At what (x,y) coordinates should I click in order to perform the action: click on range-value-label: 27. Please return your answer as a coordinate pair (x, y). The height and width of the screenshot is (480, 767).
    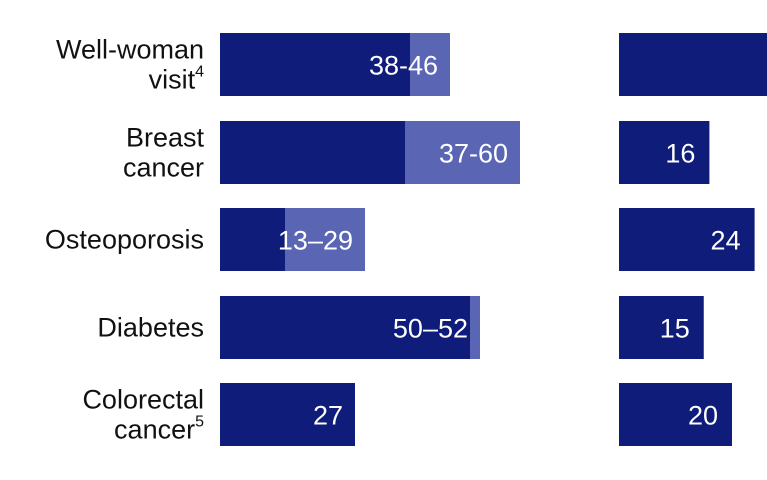
    Looking at the image, I should click on (328, 416).